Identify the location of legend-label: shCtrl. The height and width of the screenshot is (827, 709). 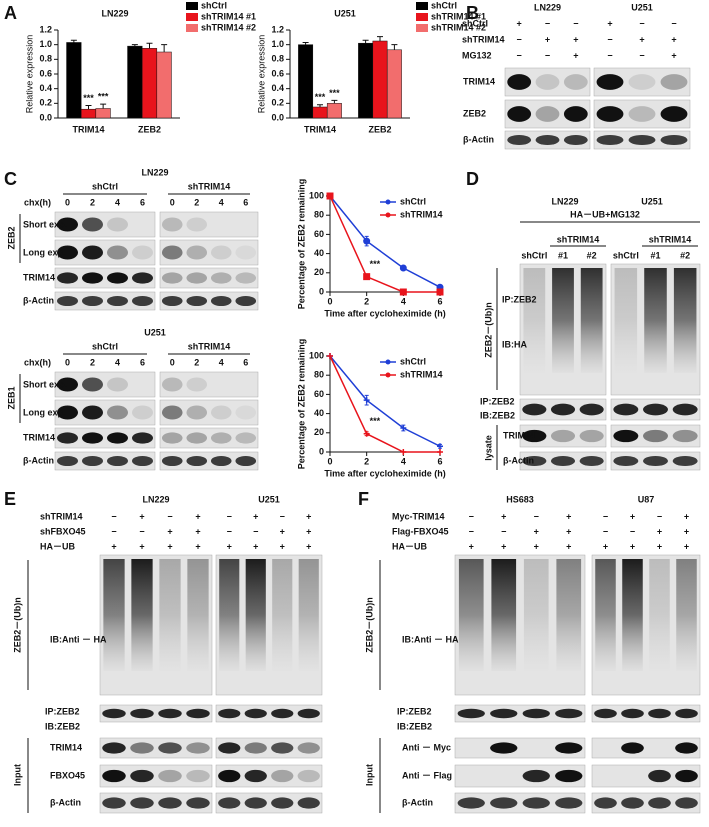
(413, 361).